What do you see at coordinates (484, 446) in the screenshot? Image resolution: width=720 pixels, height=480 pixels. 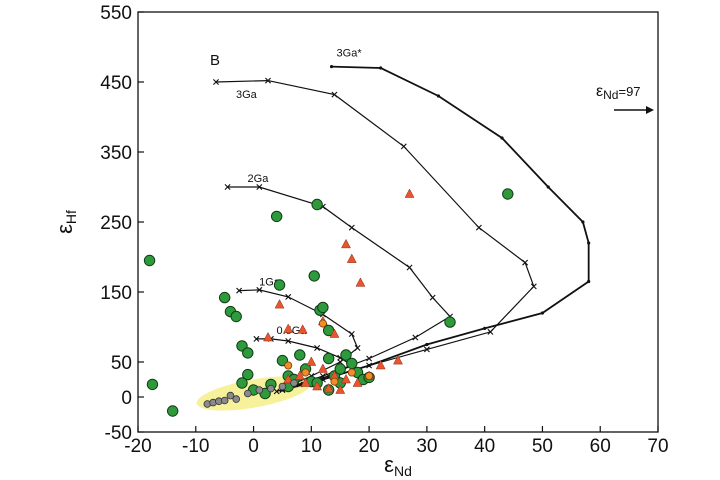 I see `x-tick-label: 40` at bounding box center [484, 446].